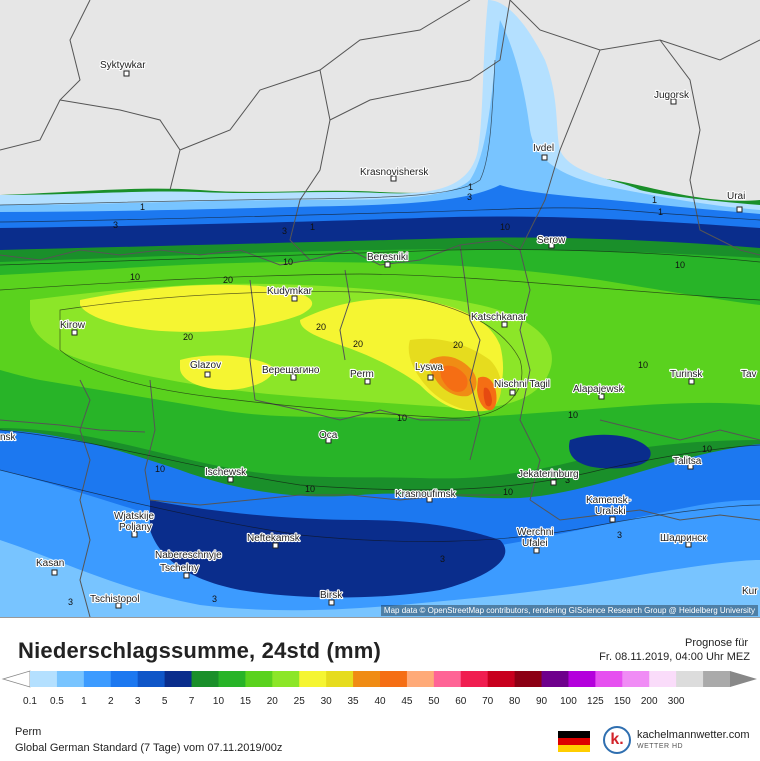 This screenshot has width=760, height=761. I want to click on legend-tick-label: 125, so click(595, 701).